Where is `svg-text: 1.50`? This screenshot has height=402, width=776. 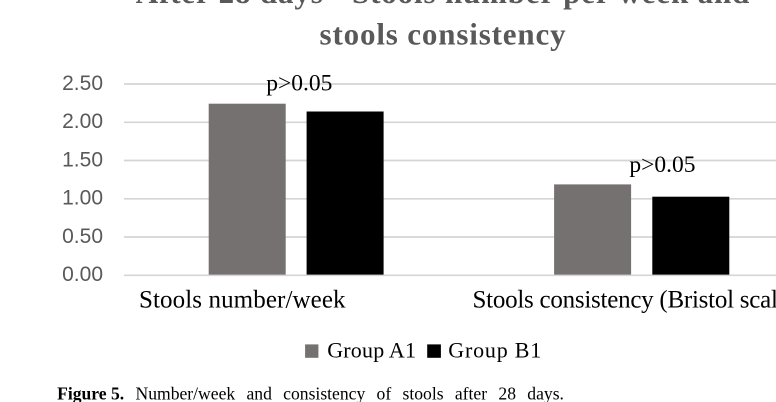
svg-text: 1.50 is located at coordinates (82, 159).